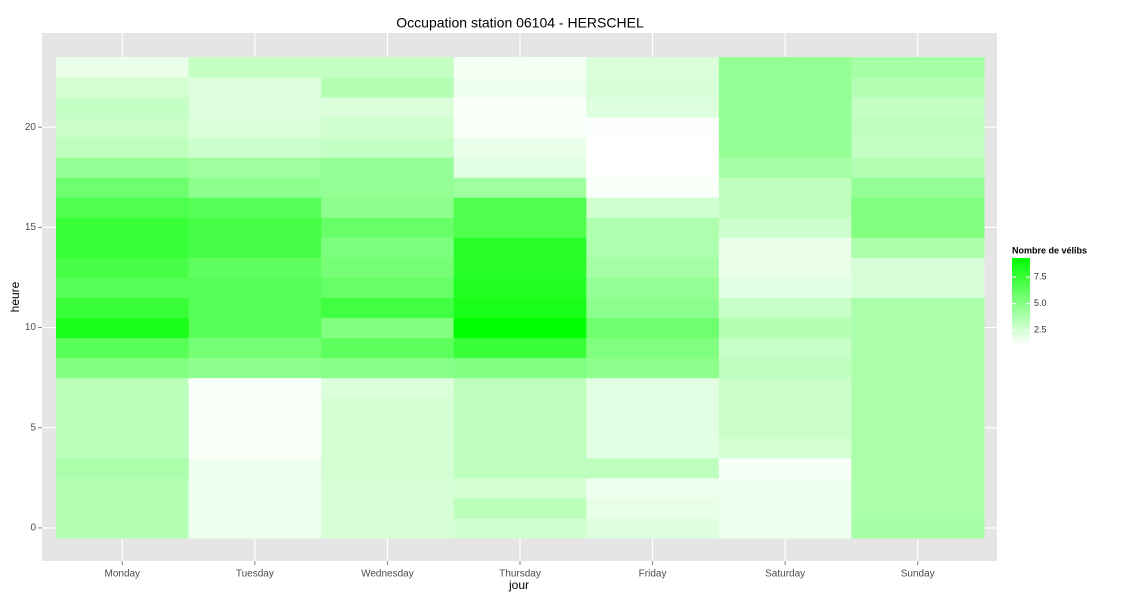 The width and height of the screenshot is (1125, 600). What do you see at coordinates (387, 574) in the screenshot?
I see `x-tick-label: Wednesday` at bounding box center [387, 574].